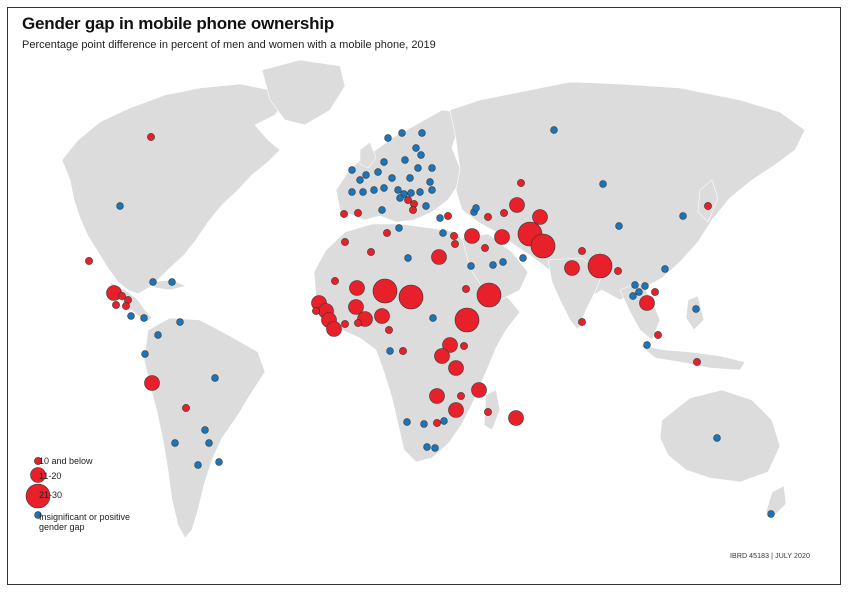 Image resolution: width=850 pixels, height=594 pixels. Describe the element at coordinates (85, 517) in the screenshot. I see `legend-label-insignificant: Insignificant or positive` at that location.